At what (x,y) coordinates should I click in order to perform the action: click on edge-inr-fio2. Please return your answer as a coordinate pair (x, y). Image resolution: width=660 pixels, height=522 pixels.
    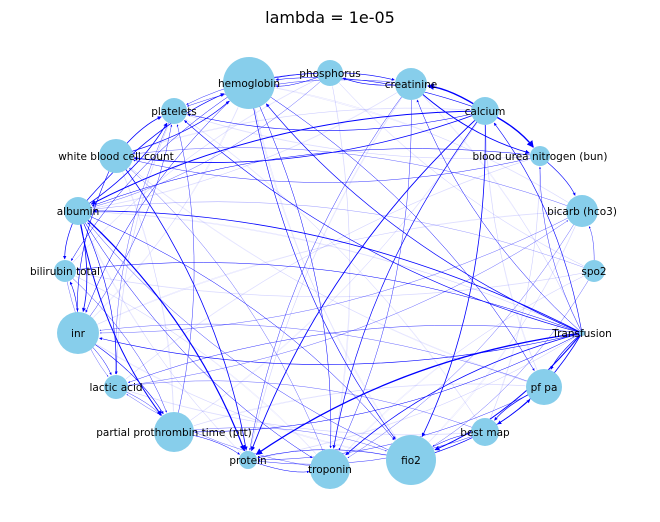
    Looking at the image, I should click on (231, 394).